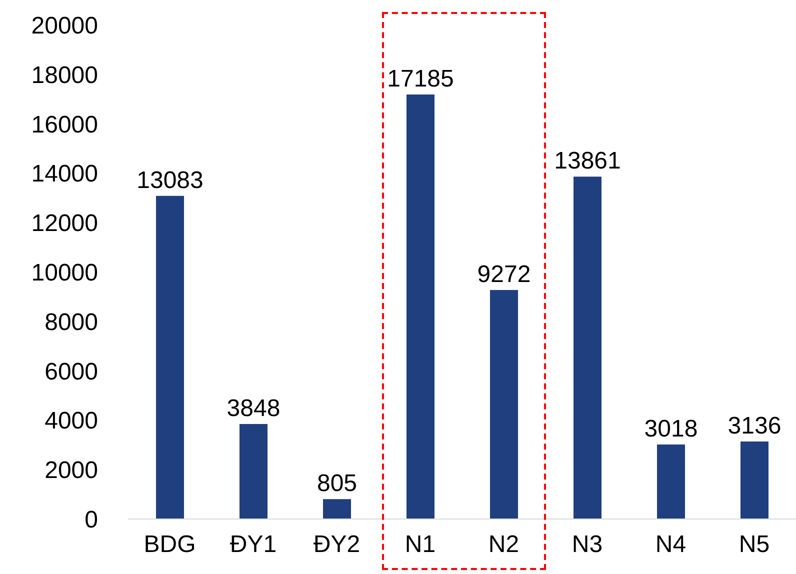 The image size is (796, 574). Describe the element at coordinates (755, 426) in the screenshot. I see `data-label: 3136` at that location.